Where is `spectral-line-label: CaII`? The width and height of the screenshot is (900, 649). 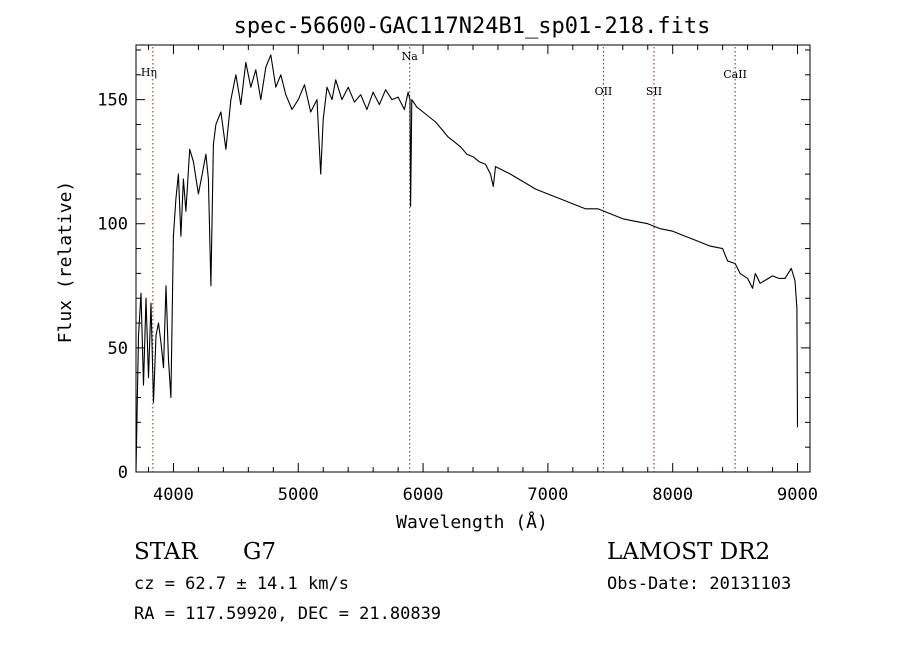 spectral-line-label: CaII is located at coordinates (735, 74).